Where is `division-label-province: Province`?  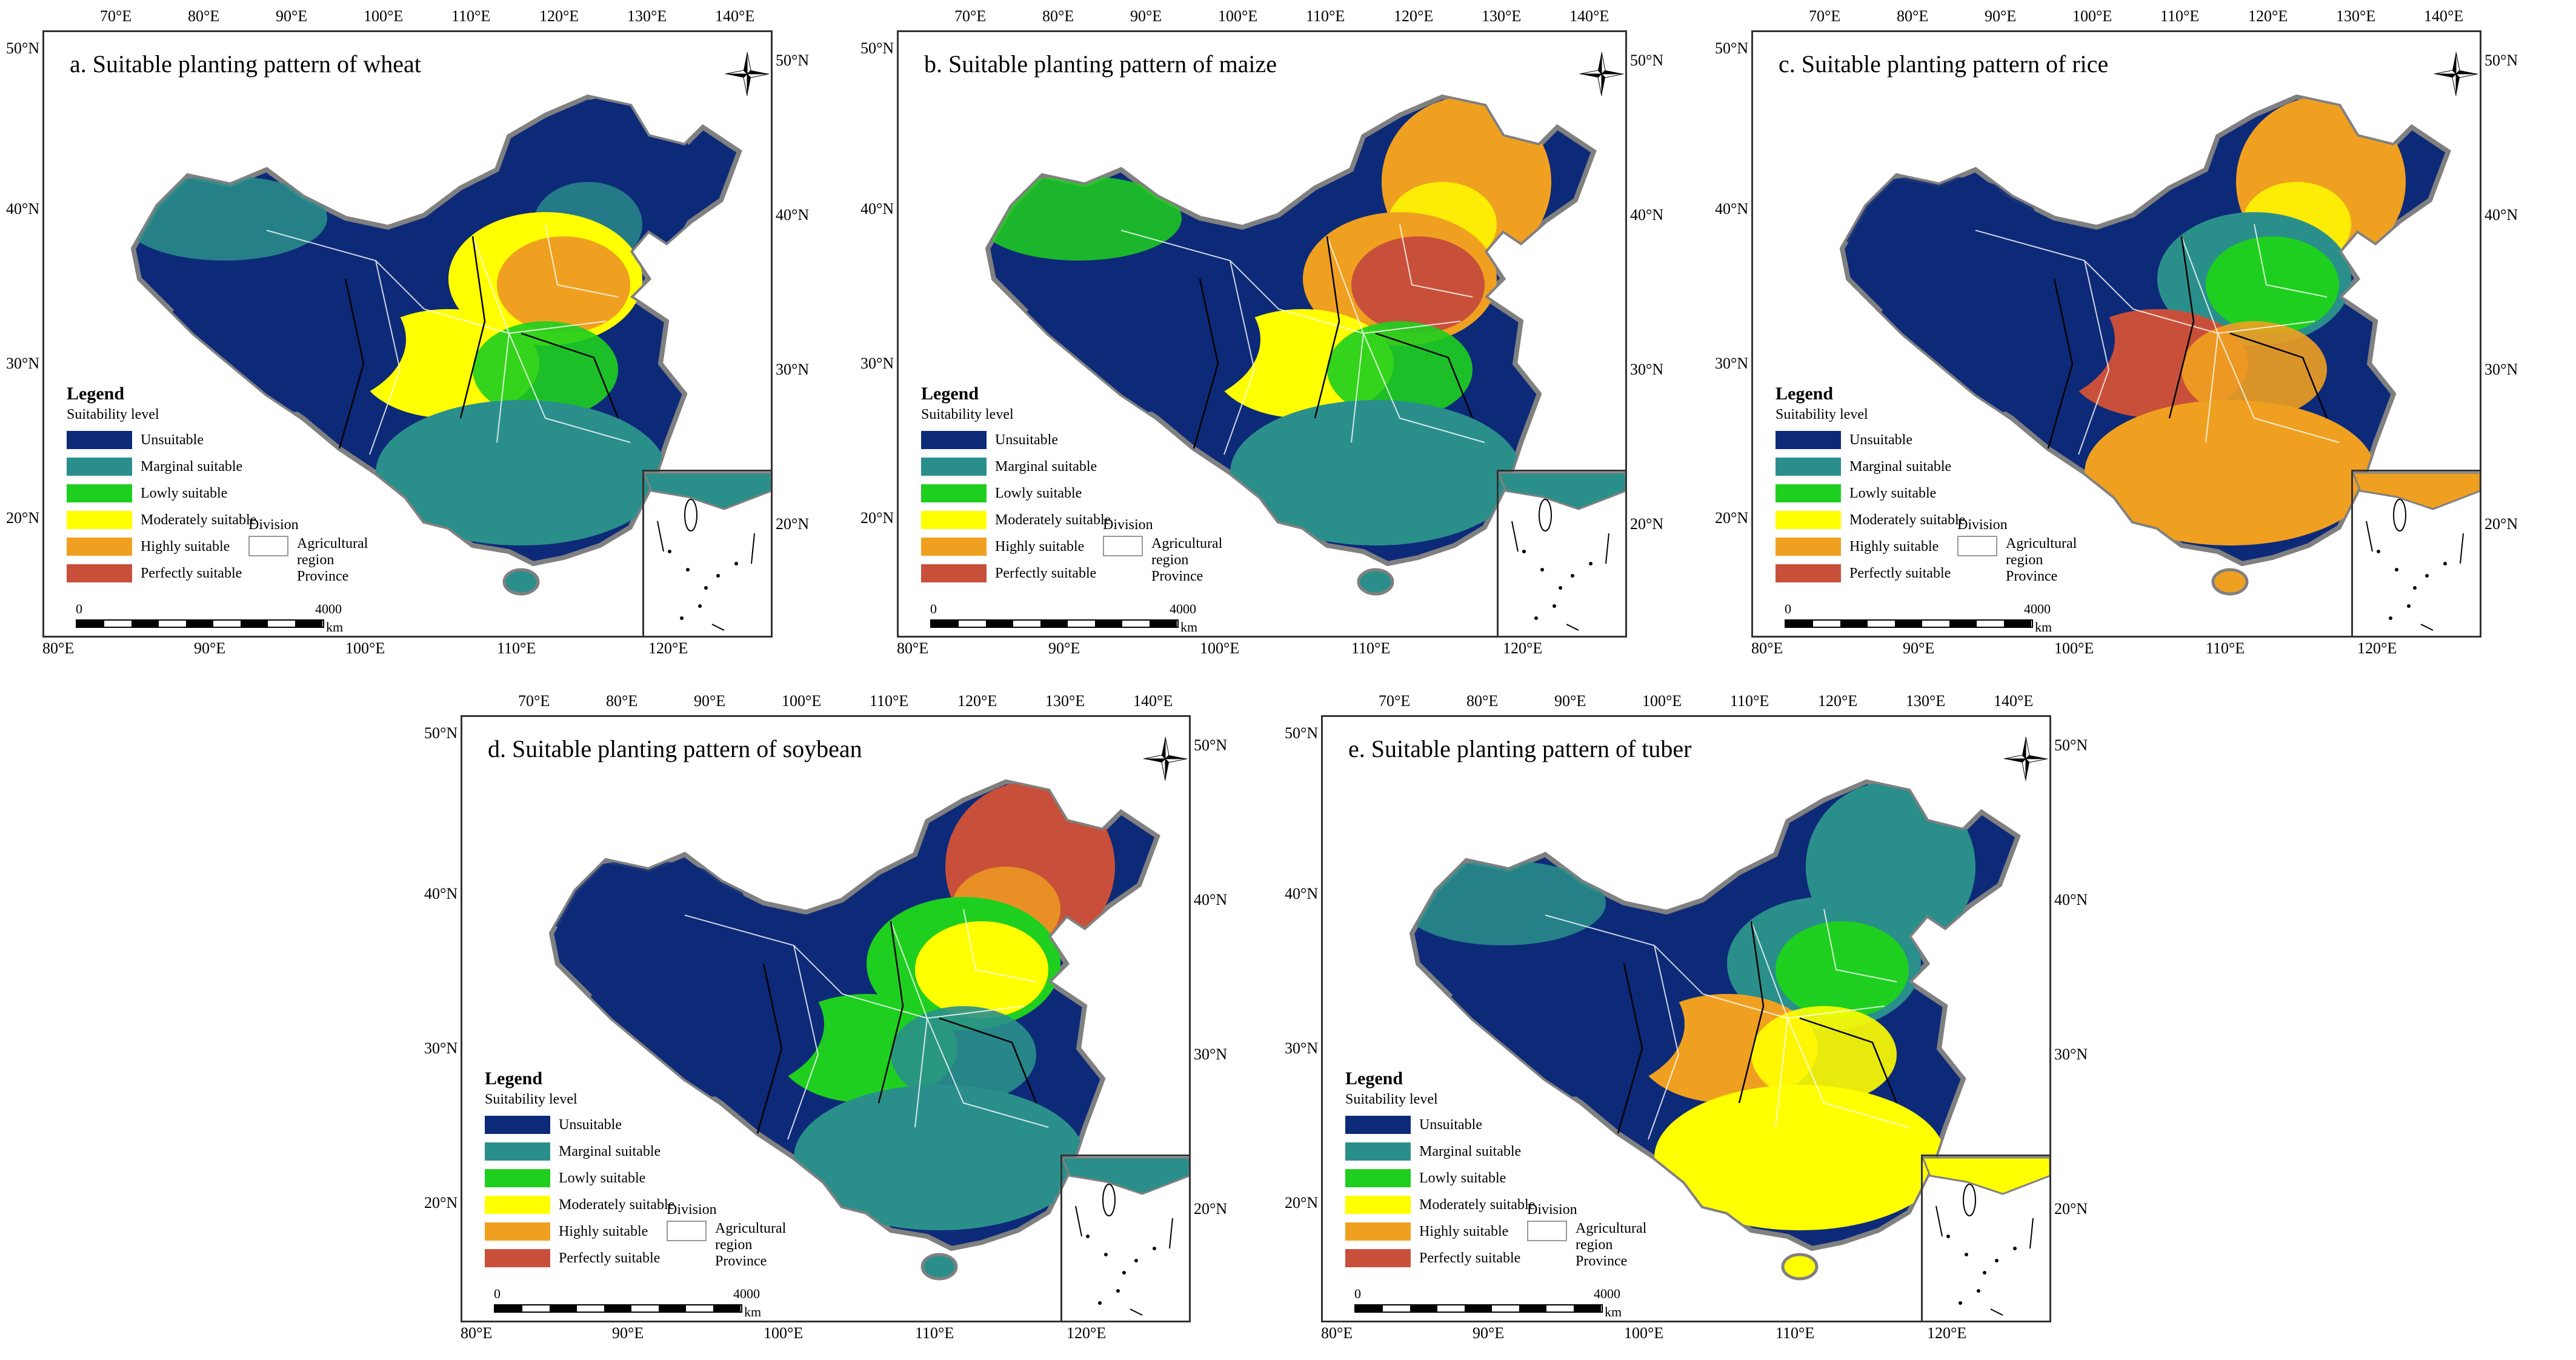
division-label-province: Province is located at coordinates (2032, 576).